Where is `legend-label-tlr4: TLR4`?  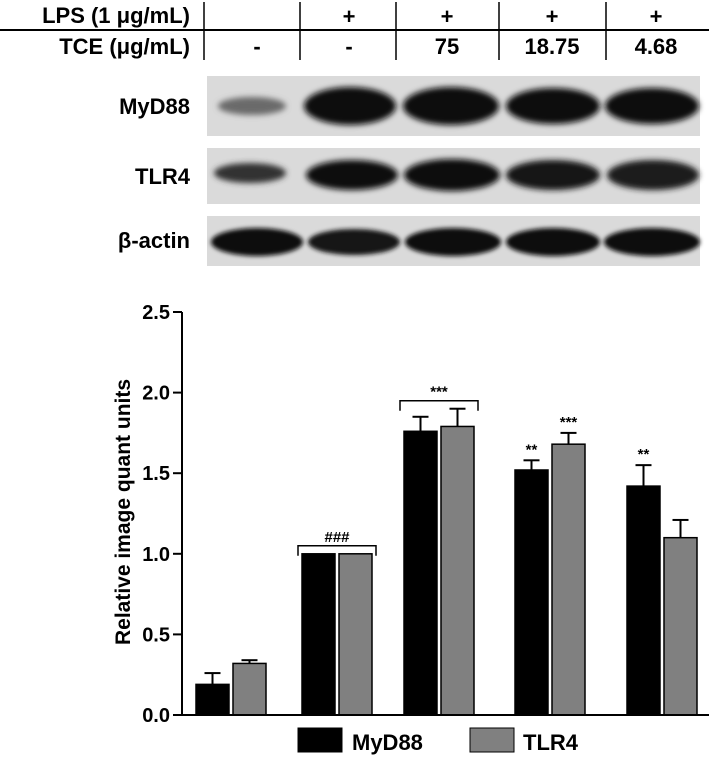 legend-label-tlr4: TLR4 is located at coordinates (551, 742).